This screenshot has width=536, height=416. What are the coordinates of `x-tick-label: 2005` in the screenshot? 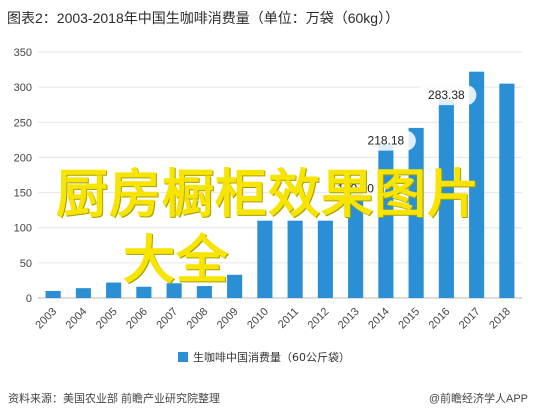 It's located at (107, 319).